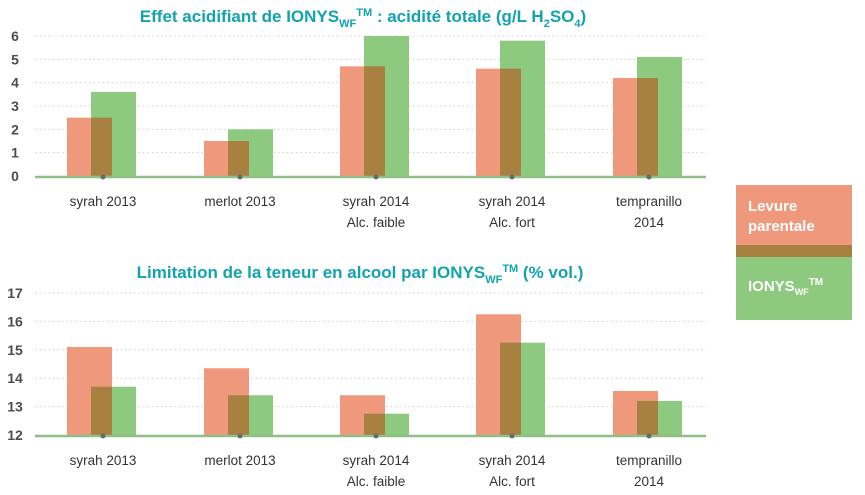 This screenshot has width=865, height=495. I want to click on chart-title-sub2: 2, so click(547, 24).